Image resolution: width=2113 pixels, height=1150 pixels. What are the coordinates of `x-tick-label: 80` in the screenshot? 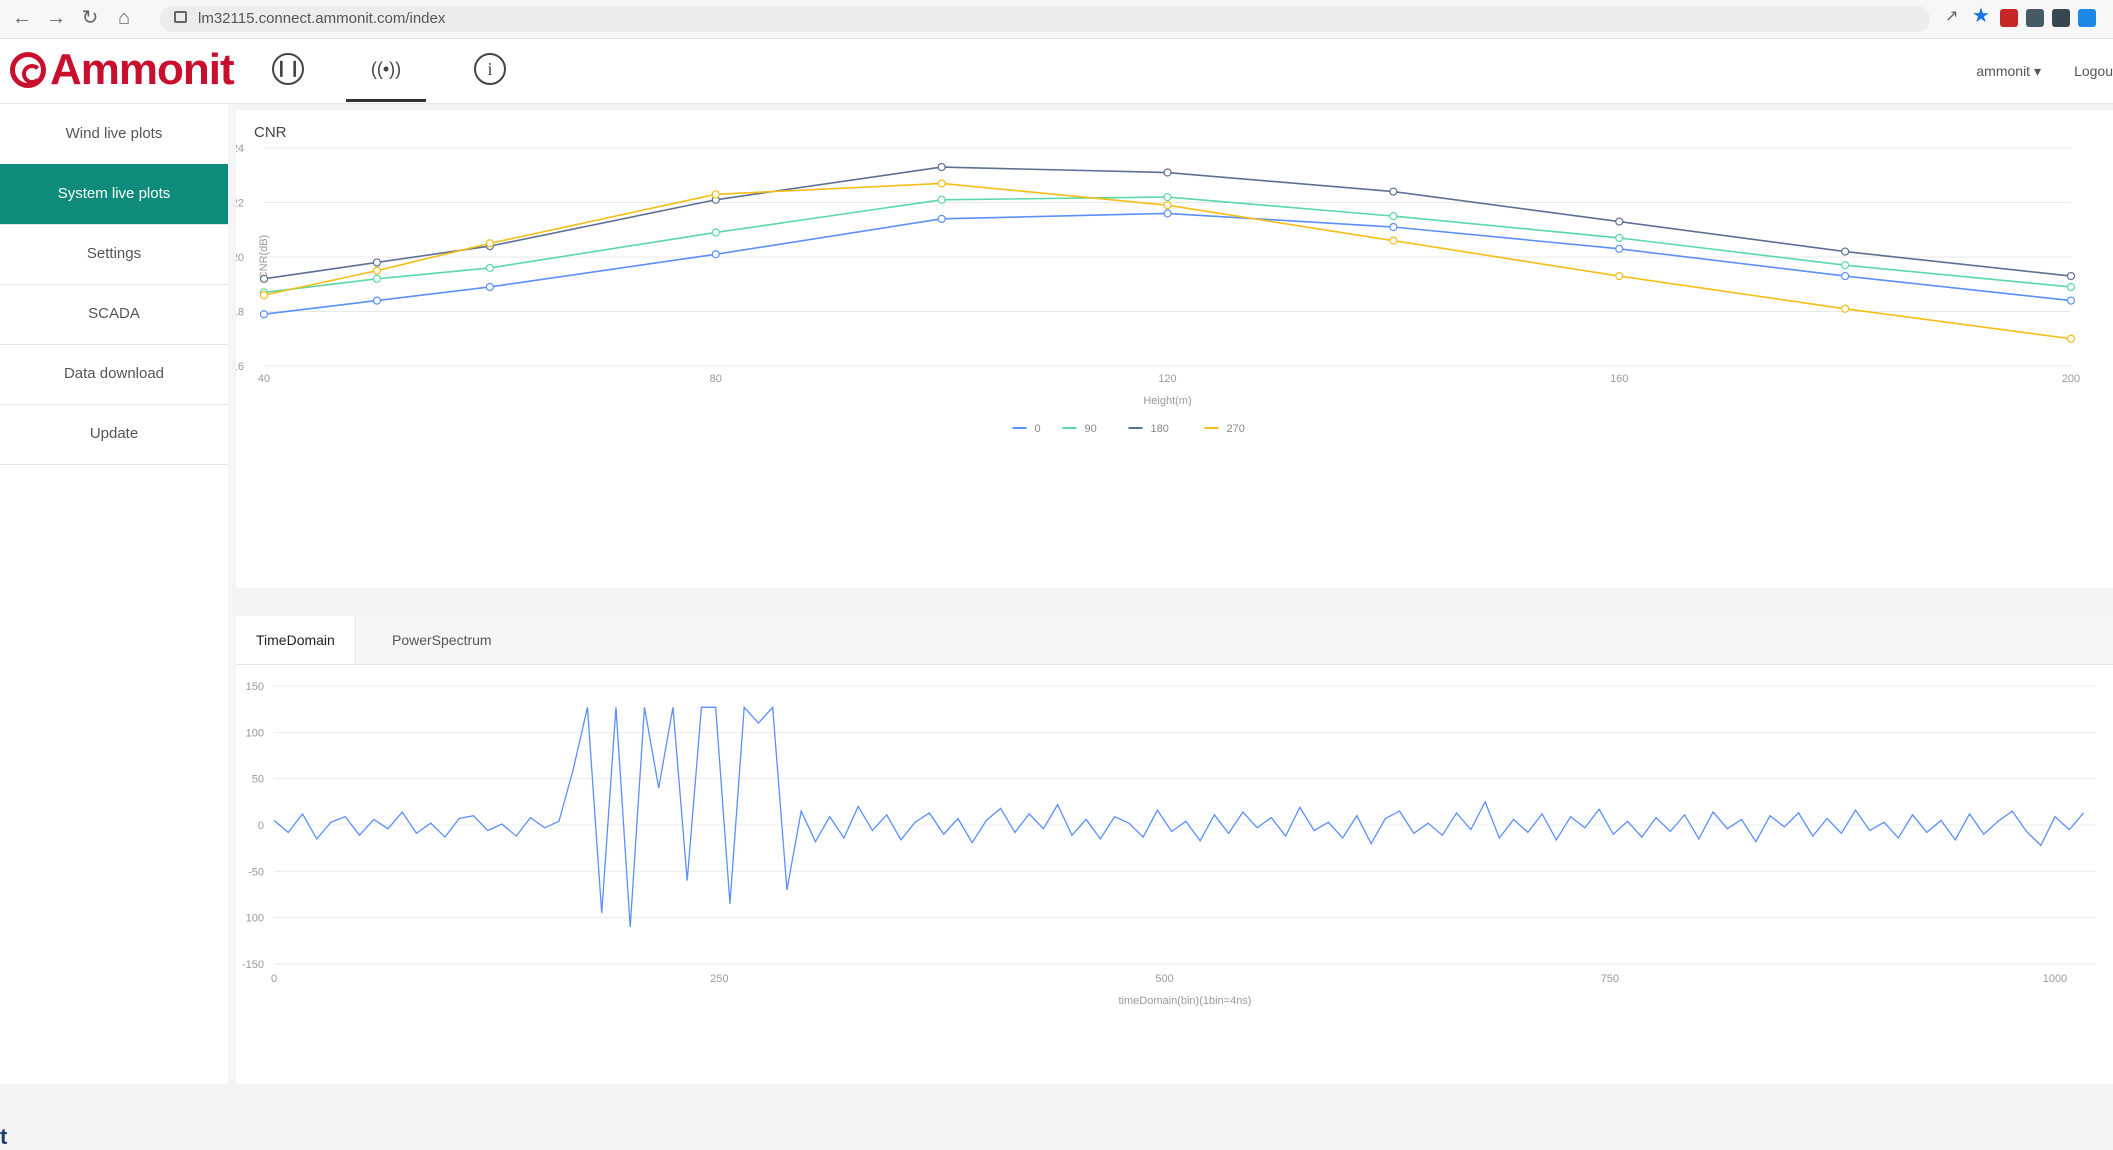 It's located at (716, 379).